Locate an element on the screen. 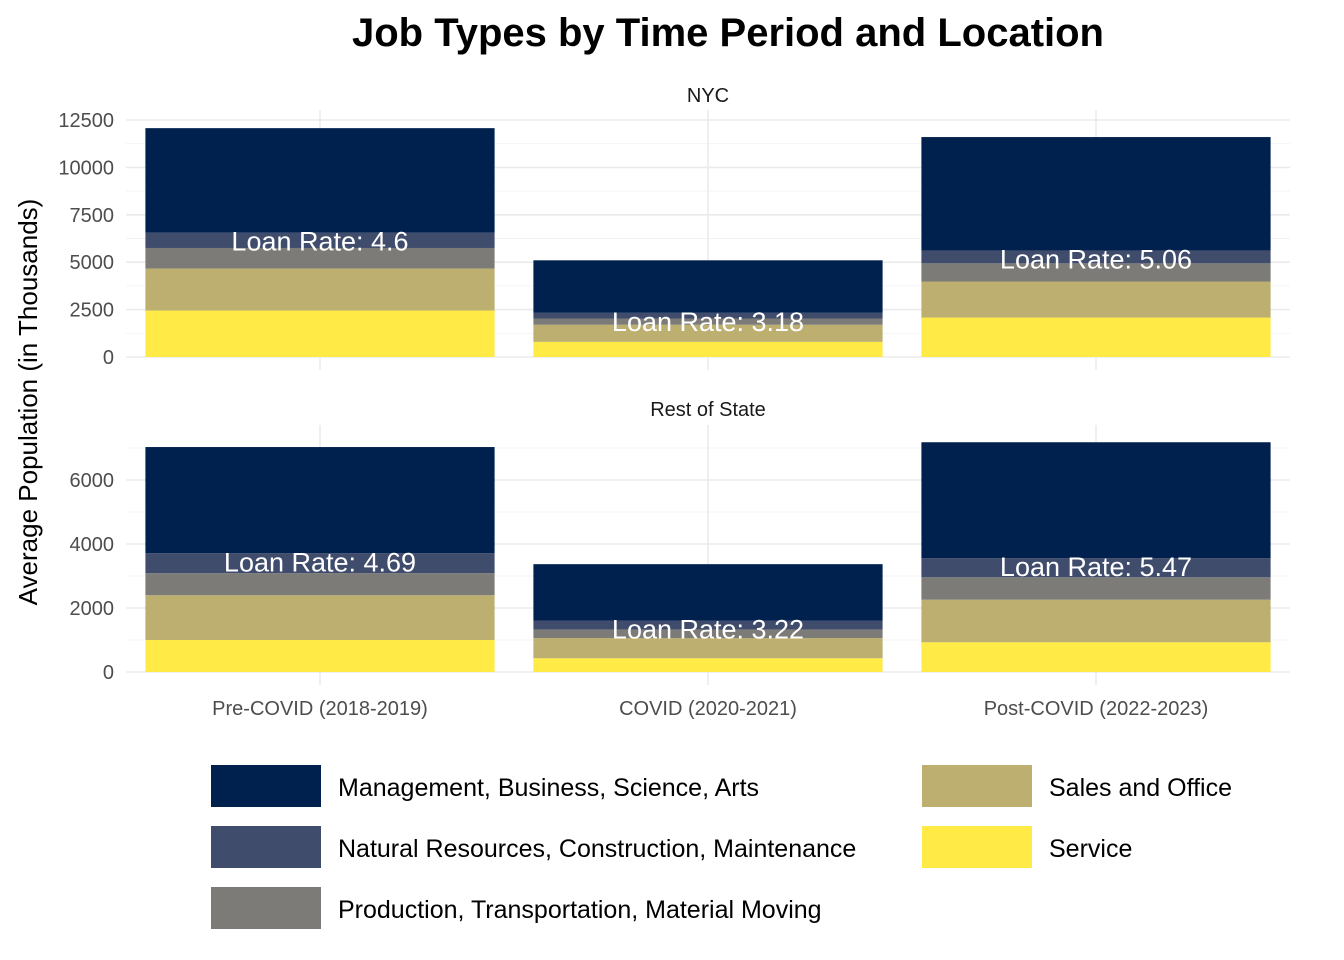 The height and width of the screenshot is (960, 1344). y-tick-label: 2000 is located at coordinates (92, 609).